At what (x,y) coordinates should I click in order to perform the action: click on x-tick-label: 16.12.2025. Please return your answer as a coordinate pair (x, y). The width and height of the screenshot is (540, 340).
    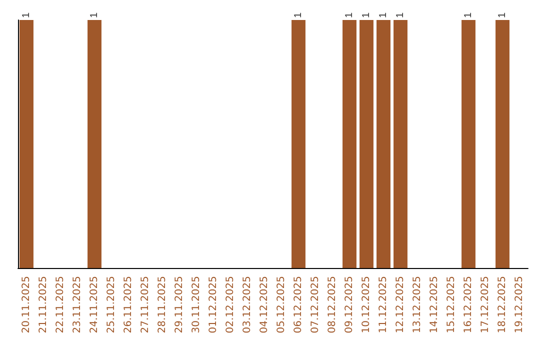
    Looking at the image, I should click on (468, 305).